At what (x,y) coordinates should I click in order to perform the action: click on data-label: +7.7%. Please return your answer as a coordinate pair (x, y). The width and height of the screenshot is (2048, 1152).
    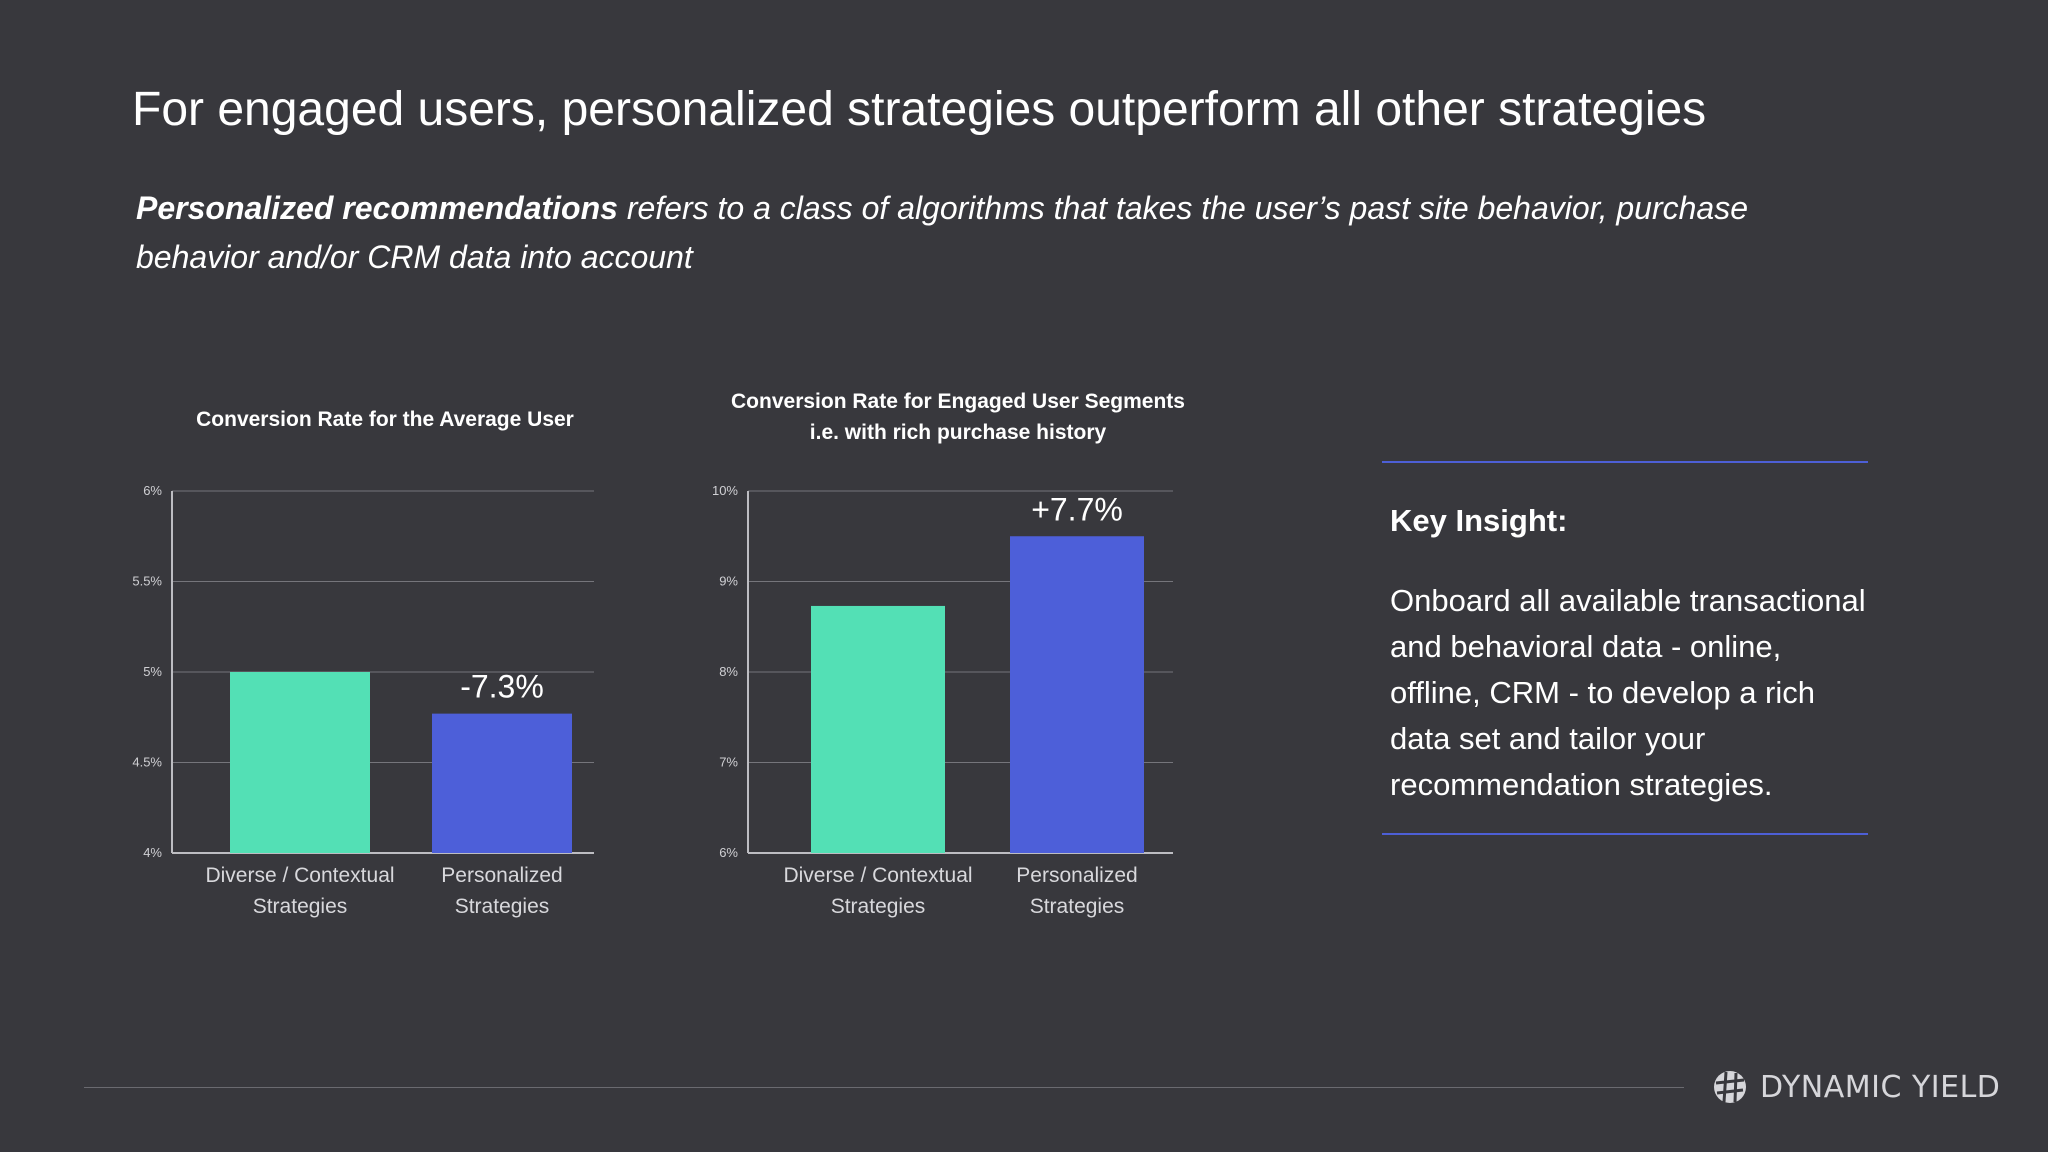
    Looking at the image, I should click on (1077, 509).